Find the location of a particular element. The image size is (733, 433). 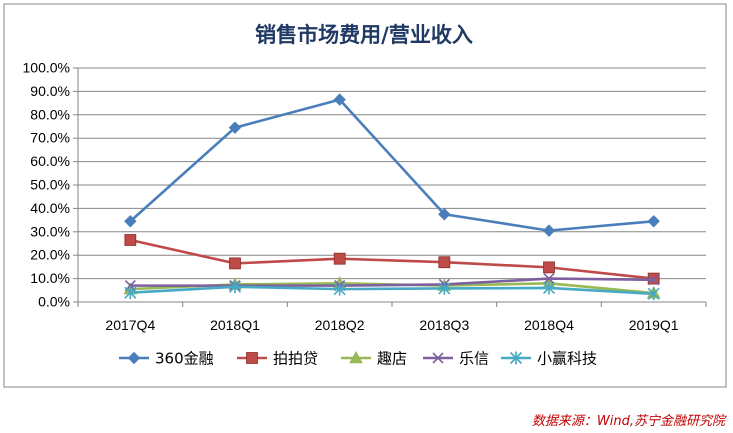

y-tick-label: 90.0% is located at coordinates (50, 91).